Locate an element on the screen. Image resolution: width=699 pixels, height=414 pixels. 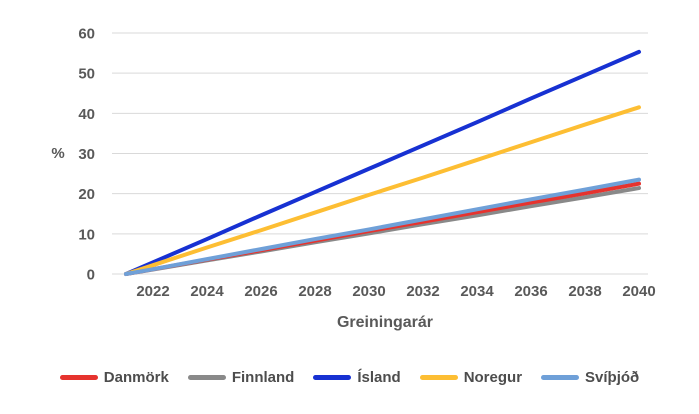
legend-item-Svíþjóð: Svíþjóð is located at coordinates (590, 377).